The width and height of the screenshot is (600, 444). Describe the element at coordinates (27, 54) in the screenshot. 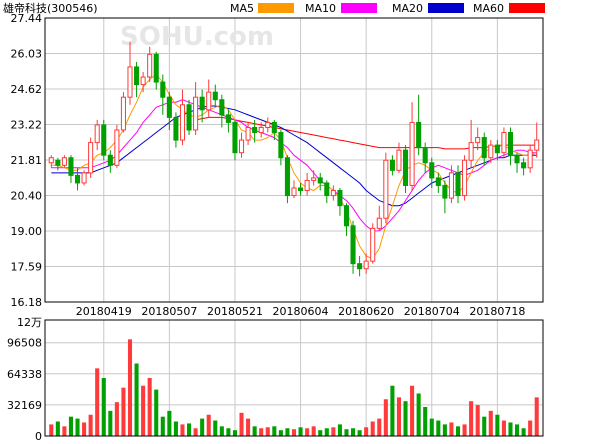

I see `price-tick-label: 26.03` at that location.